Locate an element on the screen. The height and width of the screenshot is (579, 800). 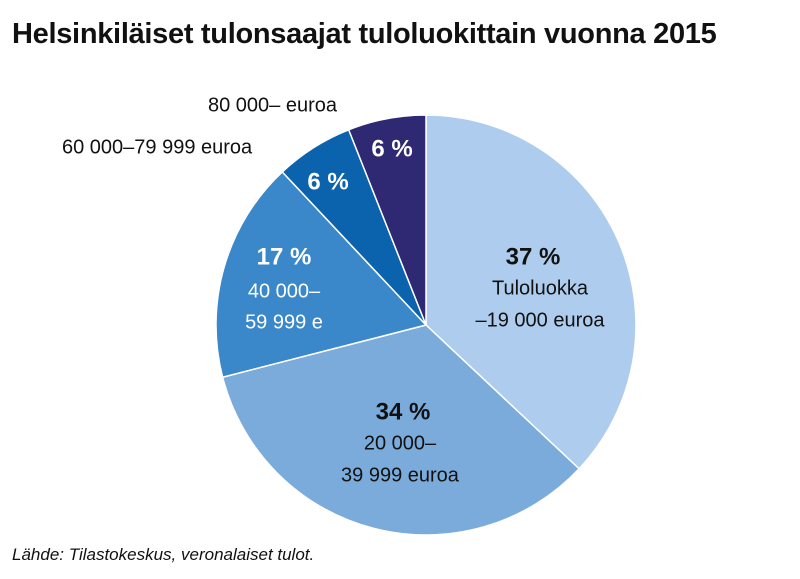
slice-percent-label-2: 34 % is located at coordinates (403, 411).